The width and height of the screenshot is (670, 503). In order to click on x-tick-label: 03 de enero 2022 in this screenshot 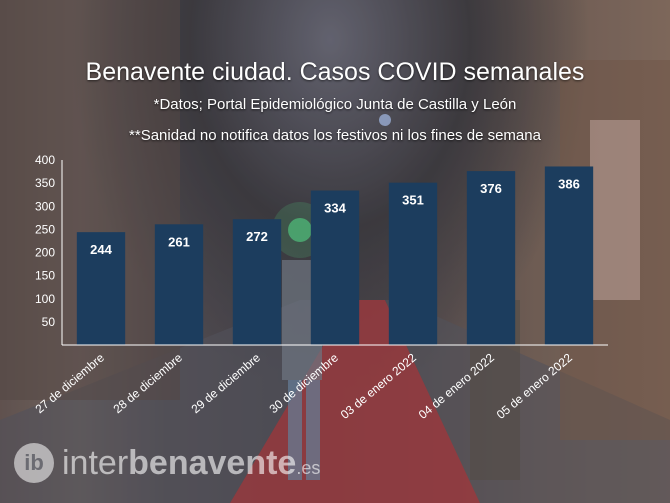, I will do `click(378, 385)`.